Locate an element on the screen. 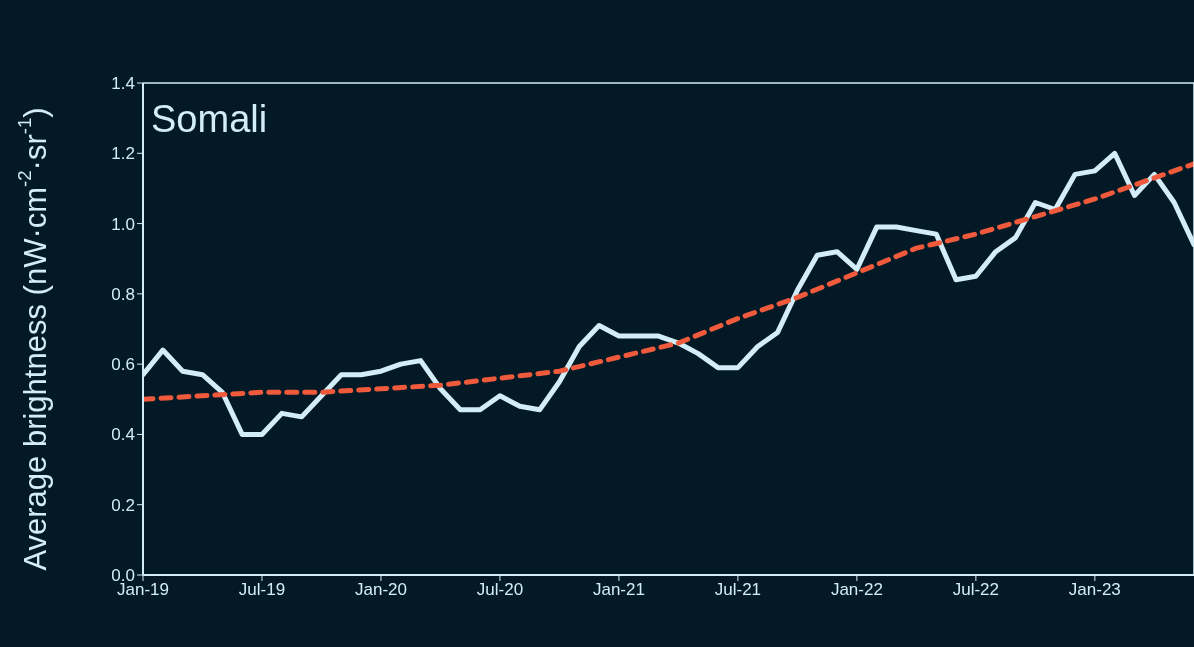  y-tick-label: 0.6 is located at coordinates (123, 365).